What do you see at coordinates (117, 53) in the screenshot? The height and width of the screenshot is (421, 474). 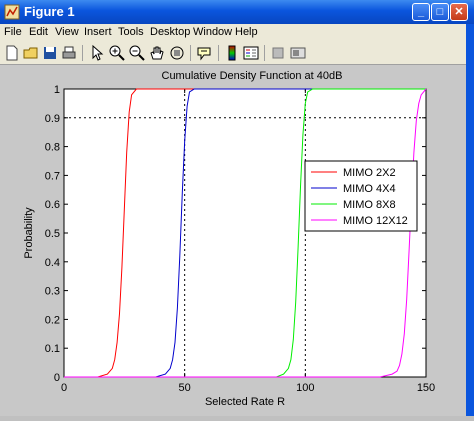 I see `zoom-in-icon` at bounding box center [117, 53].